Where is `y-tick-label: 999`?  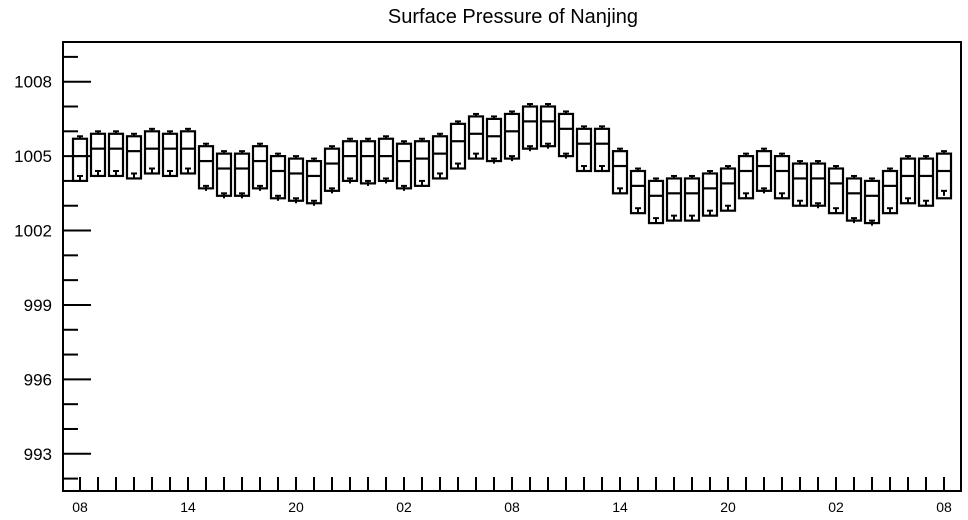
y-tick-label: 999 is located at coordinates (38, 305).